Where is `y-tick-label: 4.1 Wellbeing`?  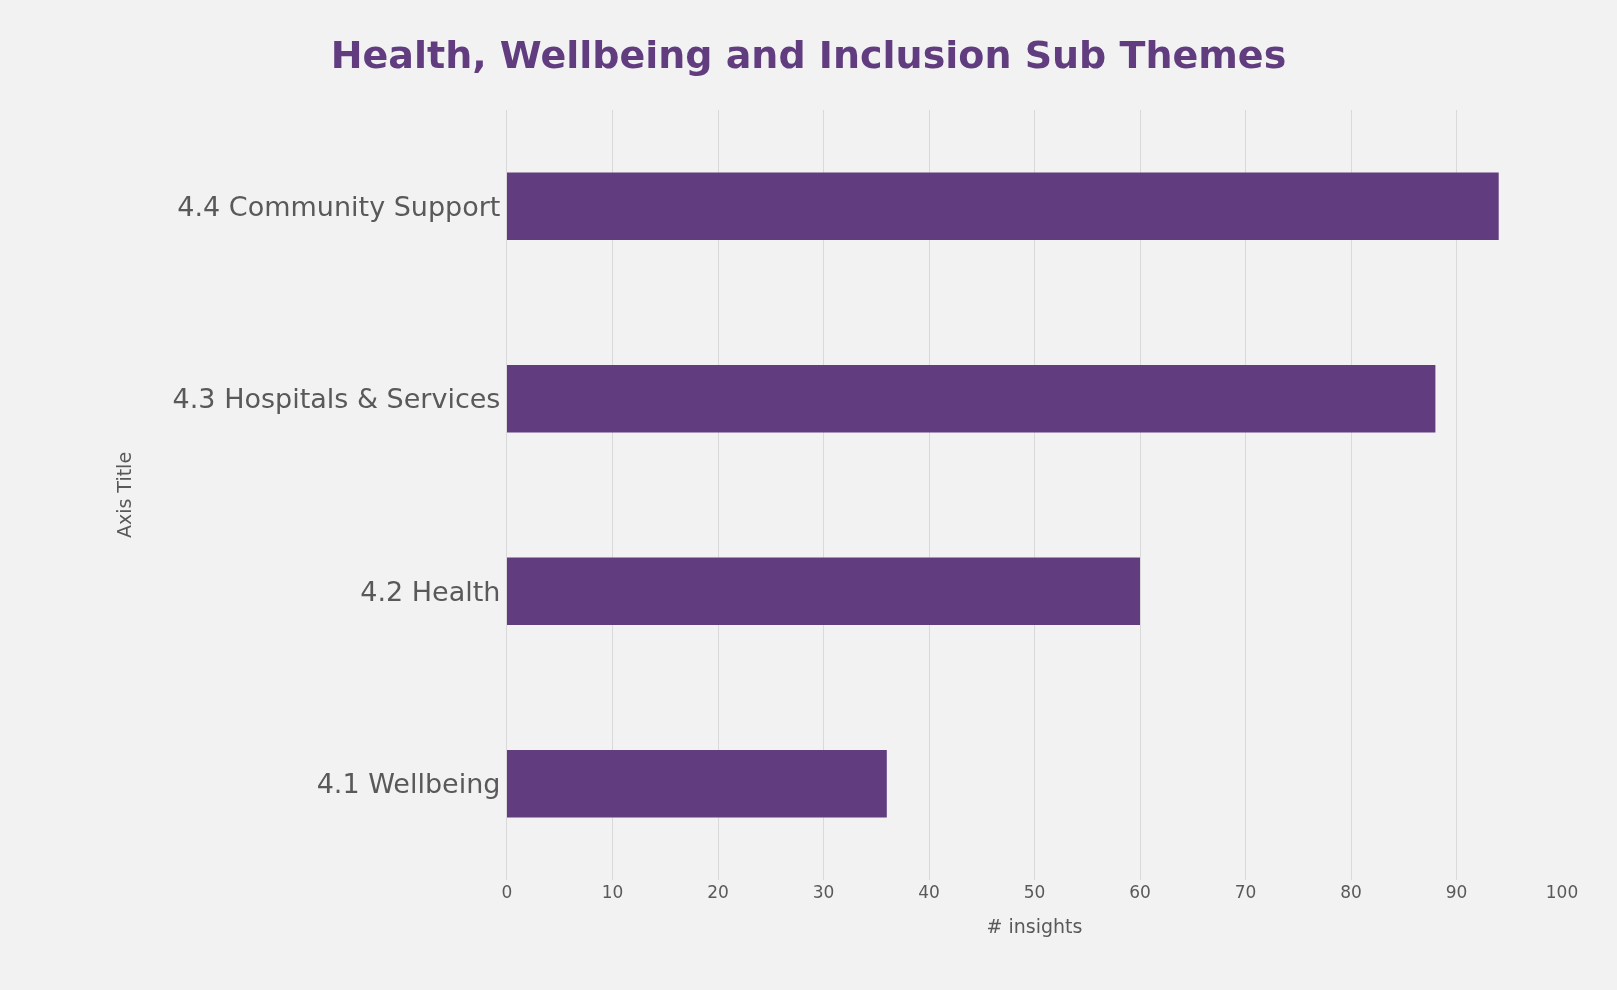
y-tick-label: 4.1 Wellbeing is located at coordinates (408, 784).